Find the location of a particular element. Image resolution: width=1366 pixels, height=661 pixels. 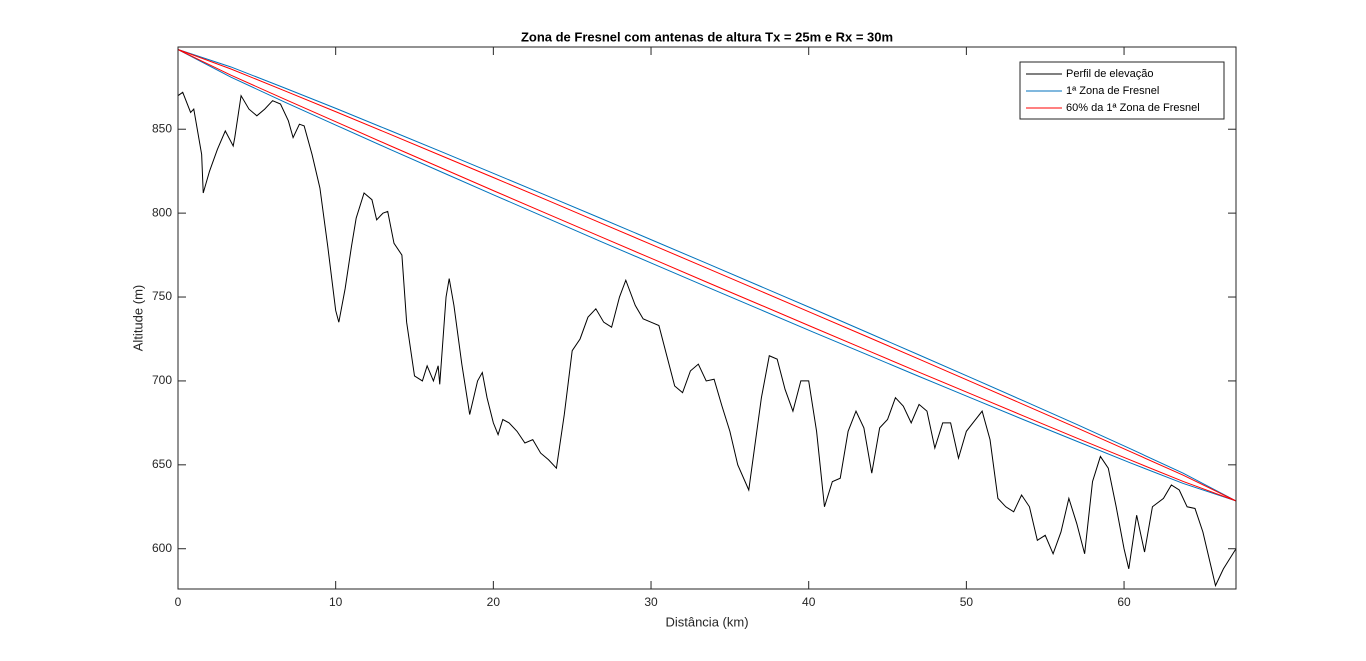

y-tick-label: 650 is located at coordinates (162, 464).